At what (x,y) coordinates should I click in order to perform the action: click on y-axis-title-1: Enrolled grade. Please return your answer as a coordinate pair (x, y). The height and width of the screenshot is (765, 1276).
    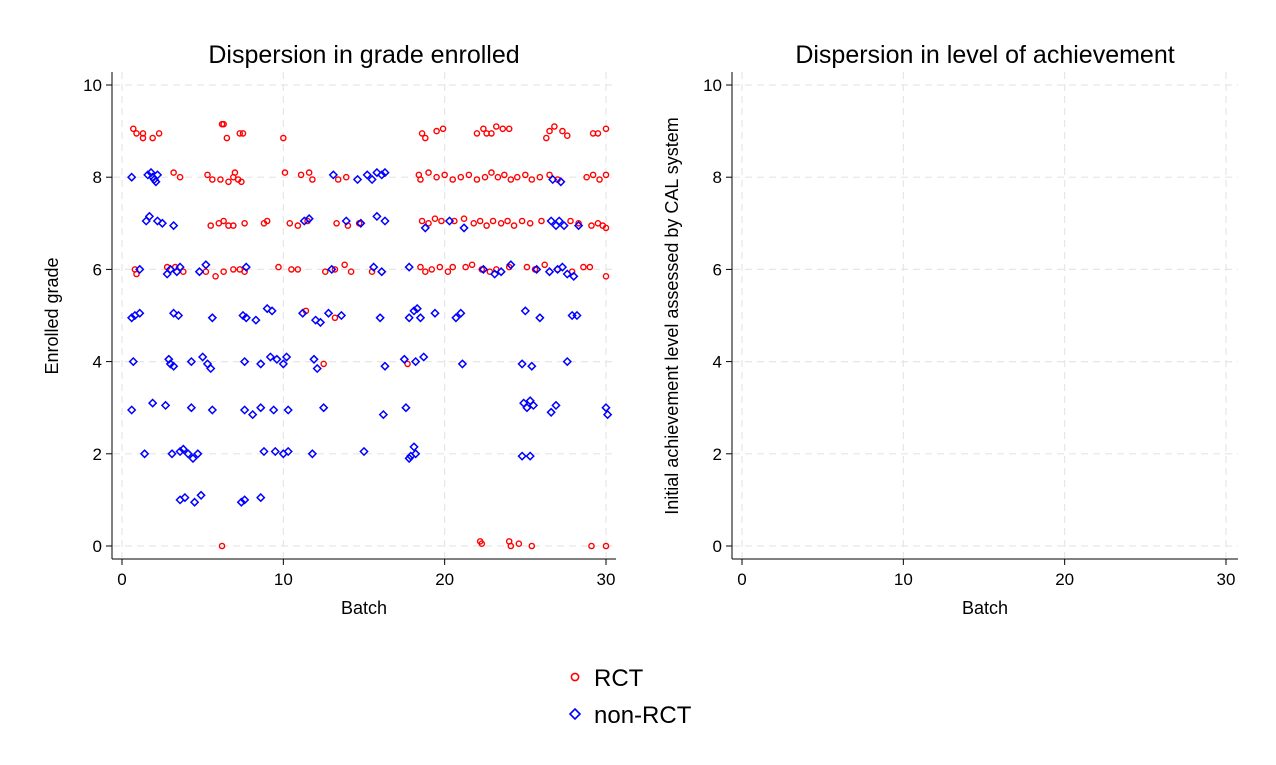
    Looking at the image, I should click on (52, 315).